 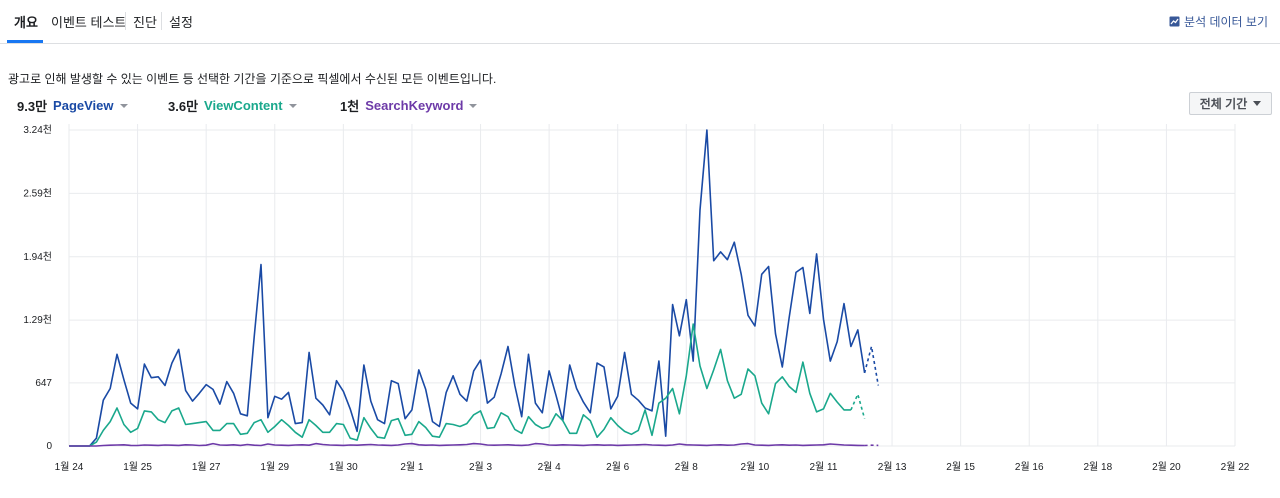 What do you see at coordinates (1257, 103) in the screenshot?
I see `caret-down-icon` at bounding box center [1257, 103].